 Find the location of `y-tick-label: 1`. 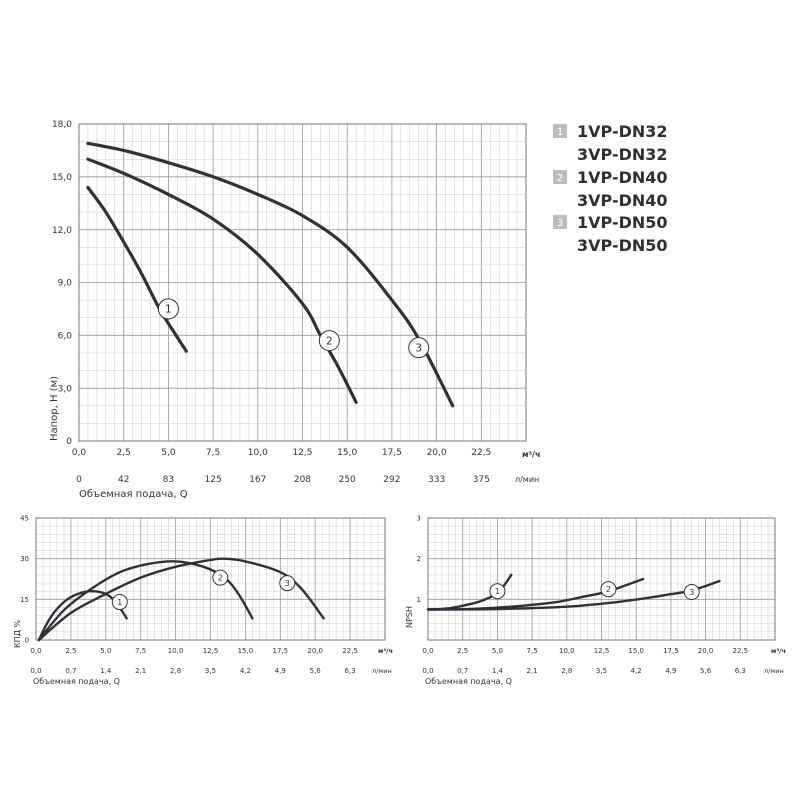

y-tick-label: 1 is located at coordinates (419, 600).